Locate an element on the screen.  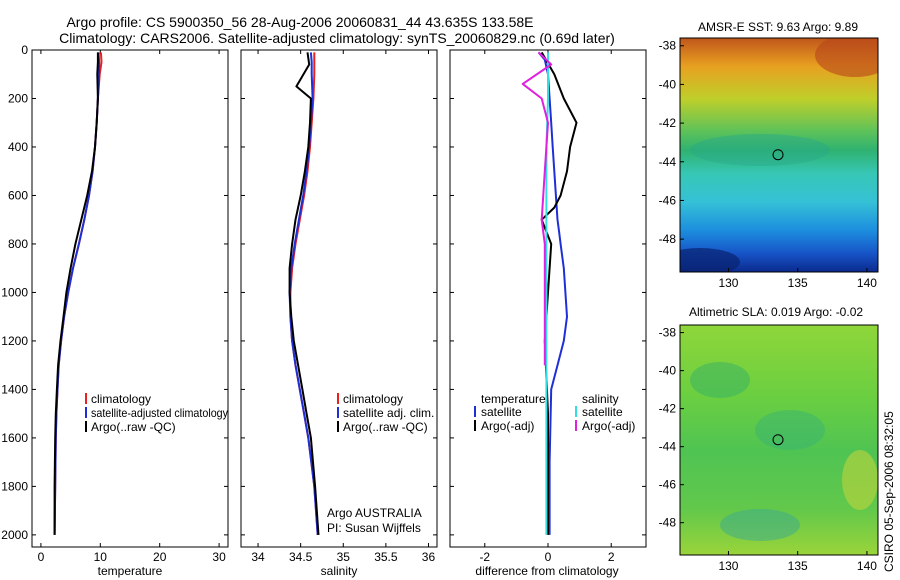
annotation-argo-australia: Argo AUSTRALIA is located at coordinates (374, 513).